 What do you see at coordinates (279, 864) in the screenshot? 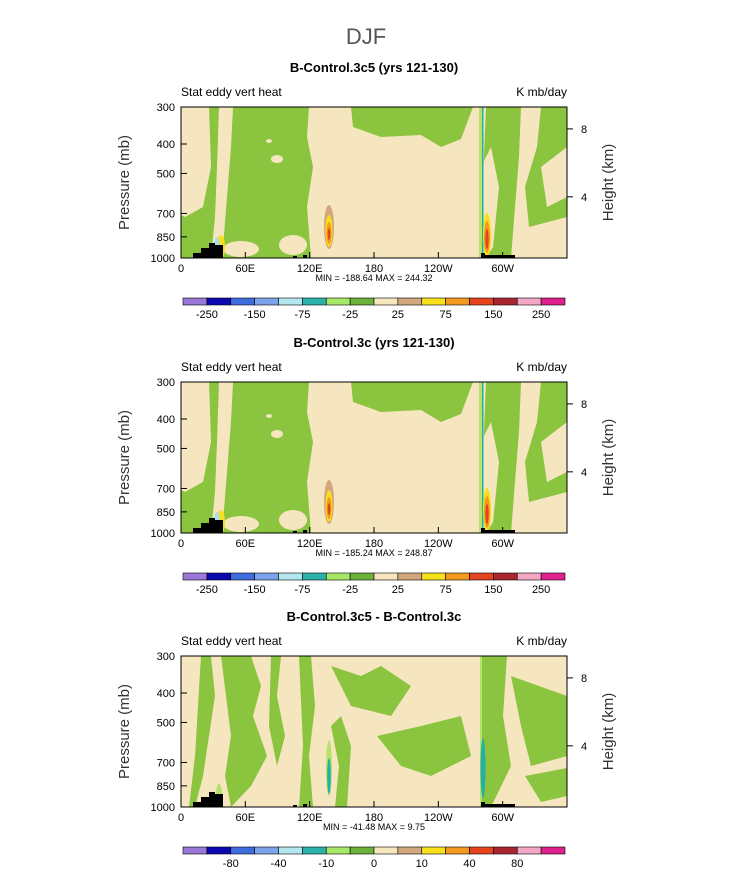
I see `colorbar-label: -40` at bounding box center [279, 864].